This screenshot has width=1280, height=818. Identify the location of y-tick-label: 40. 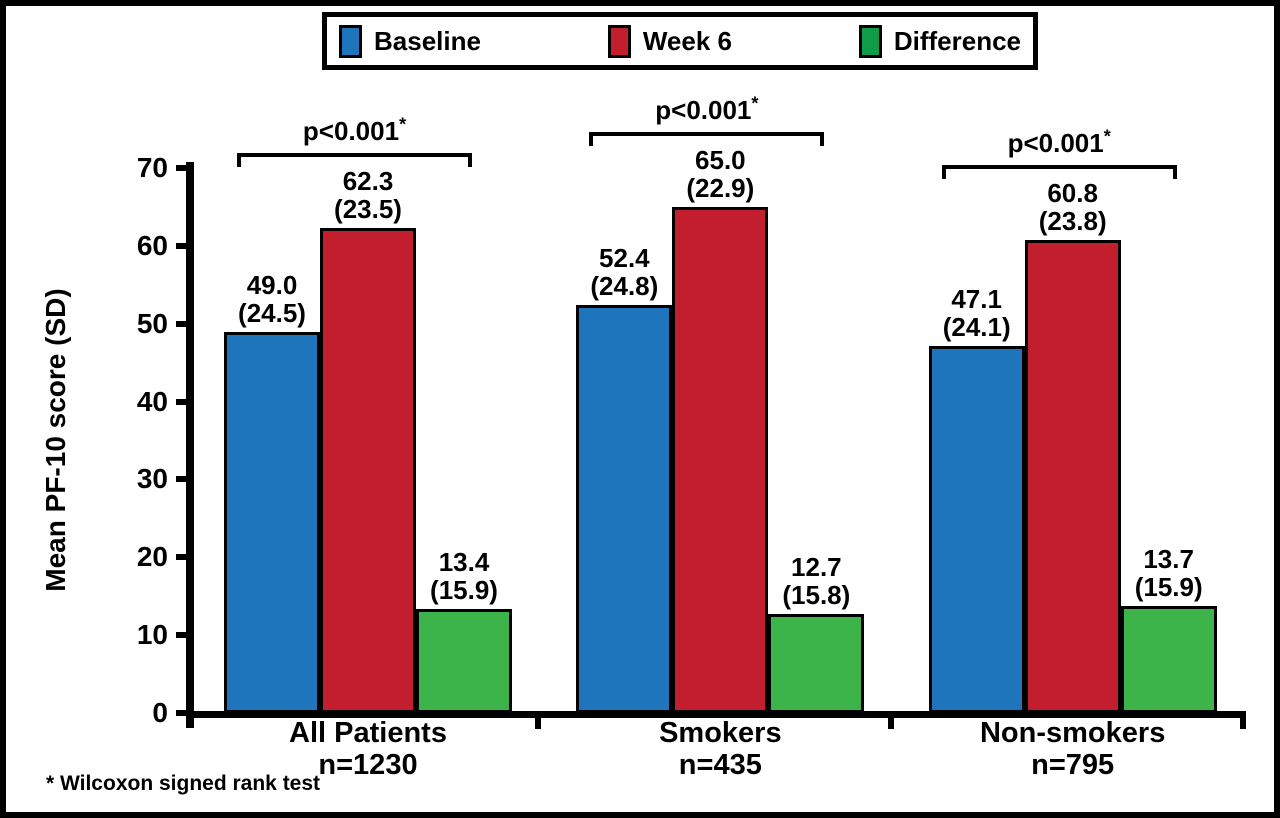
(152, 401).